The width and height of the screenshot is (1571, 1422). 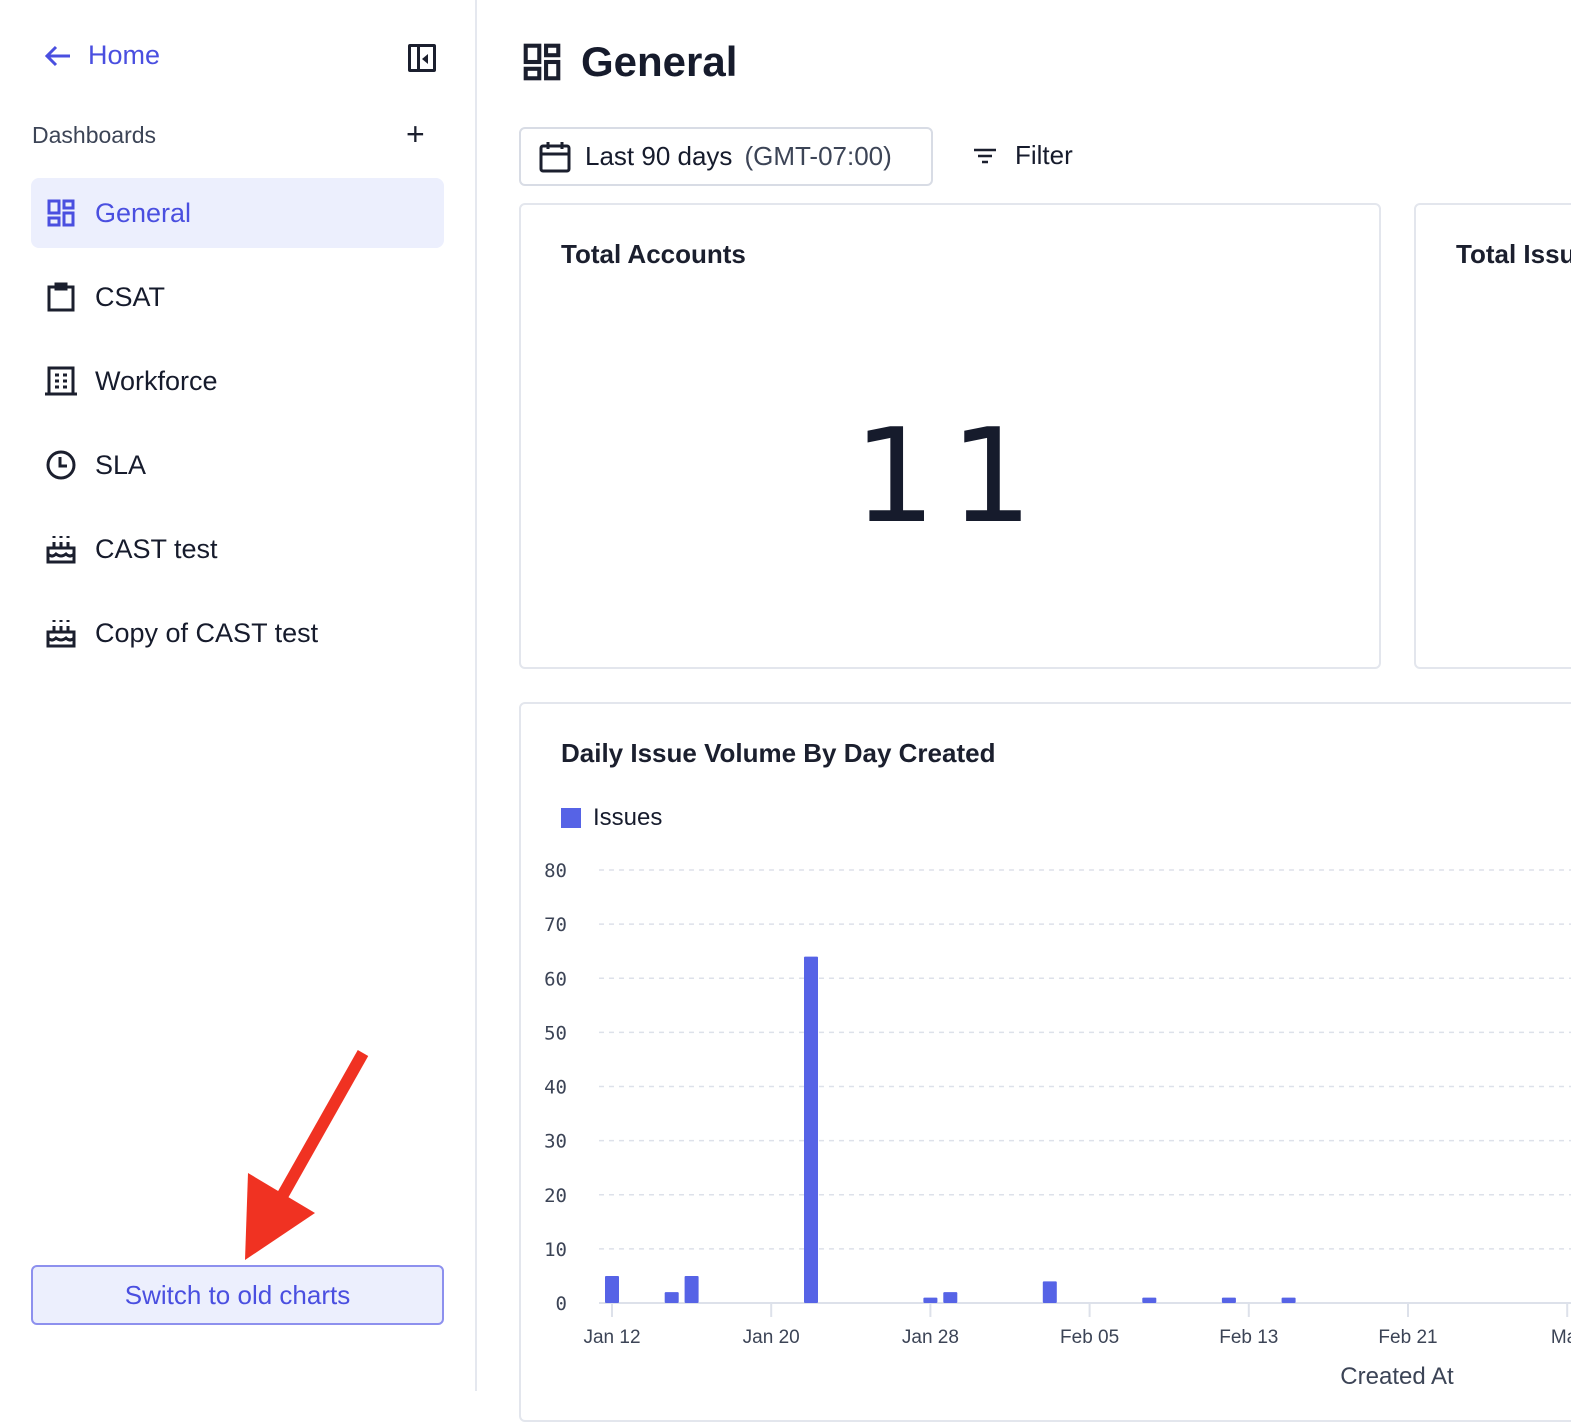 I want to click on legend-swatch, so click(x=571, y=818).